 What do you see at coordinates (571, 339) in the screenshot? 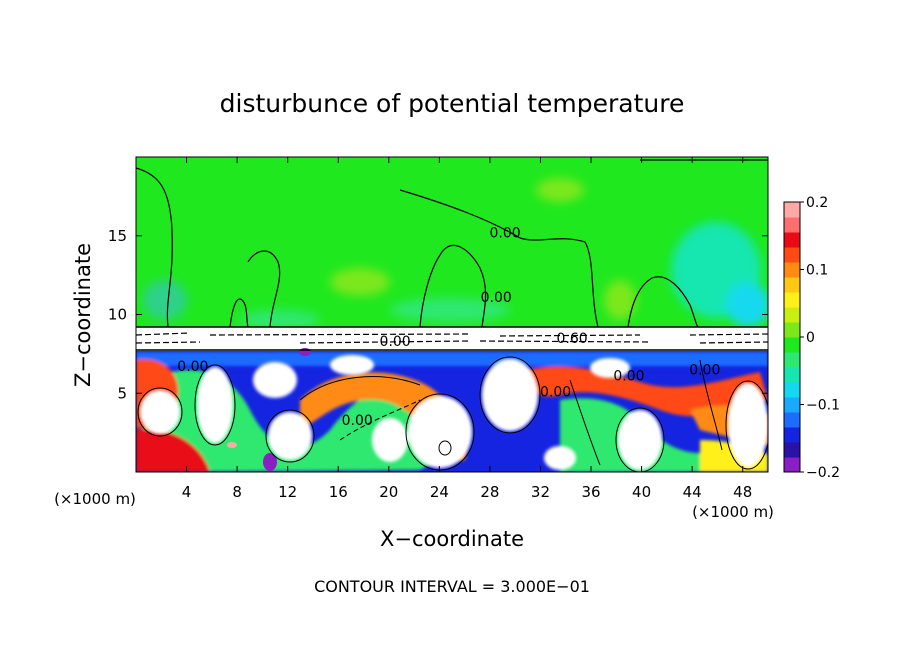
I see `contour-label: 0.60` at bounding box center [571, 339].